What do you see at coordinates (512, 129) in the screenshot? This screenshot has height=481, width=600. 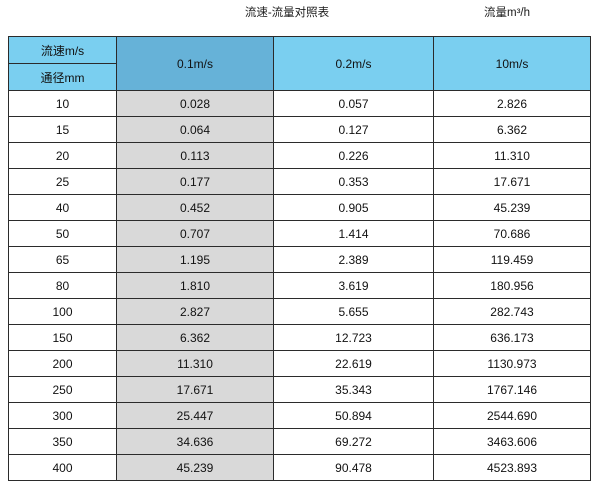 I see `cell-value-2: 6.362` at bounding box center [512, 129].